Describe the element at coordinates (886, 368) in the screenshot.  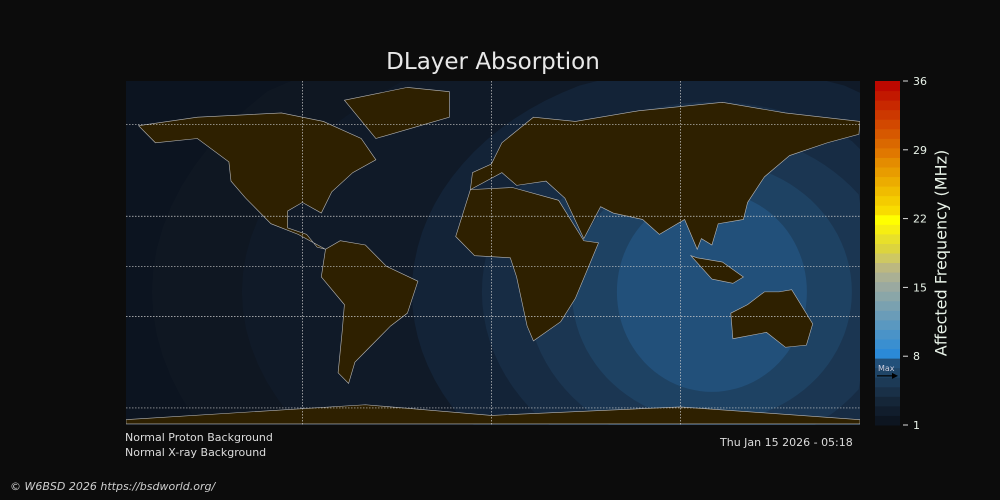
I see `max-marker-label: Max` at that location.